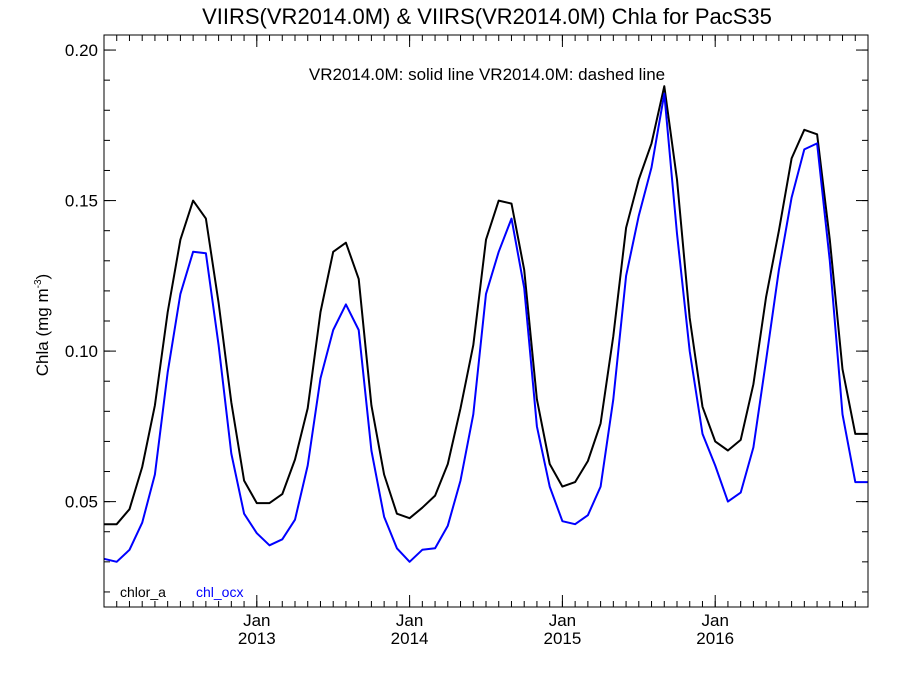 The height and width of the screenshot is (675, 900). I want to click on y-tick-label: 0.15, so click(81, 201).